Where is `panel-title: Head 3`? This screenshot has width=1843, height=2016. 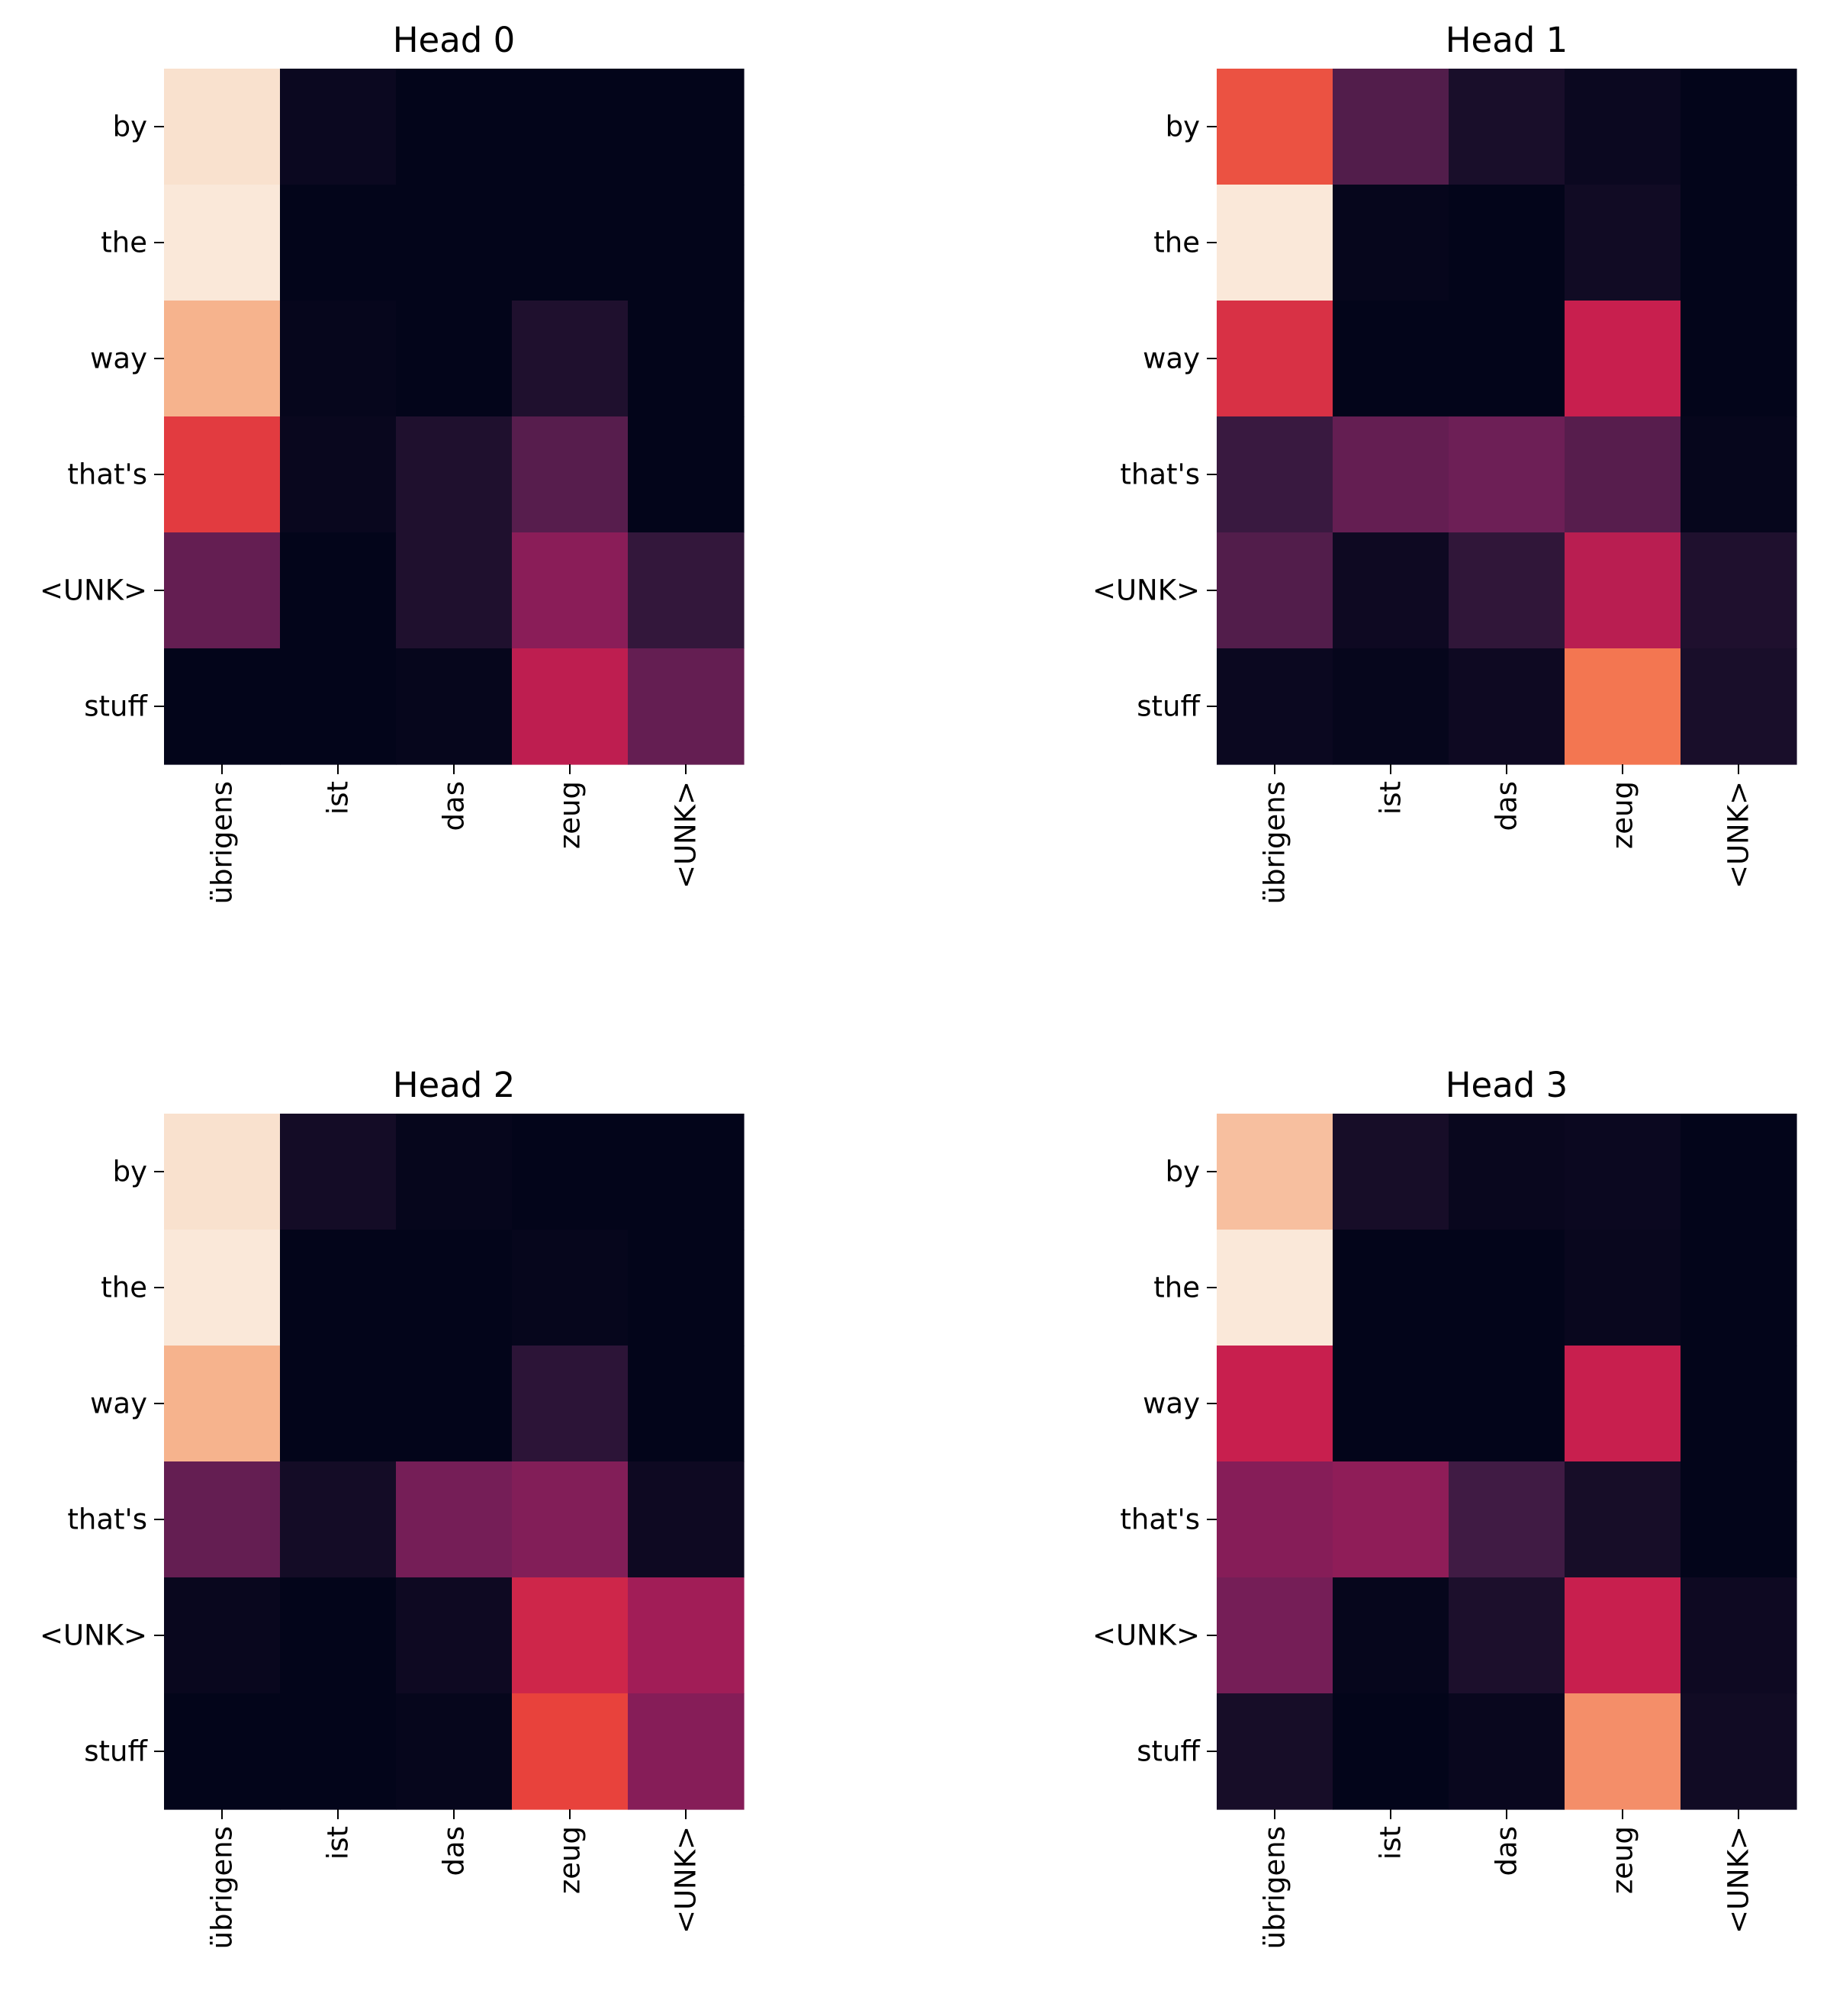 panel-title: Head 3 is located at coordinates (1507, 1085).